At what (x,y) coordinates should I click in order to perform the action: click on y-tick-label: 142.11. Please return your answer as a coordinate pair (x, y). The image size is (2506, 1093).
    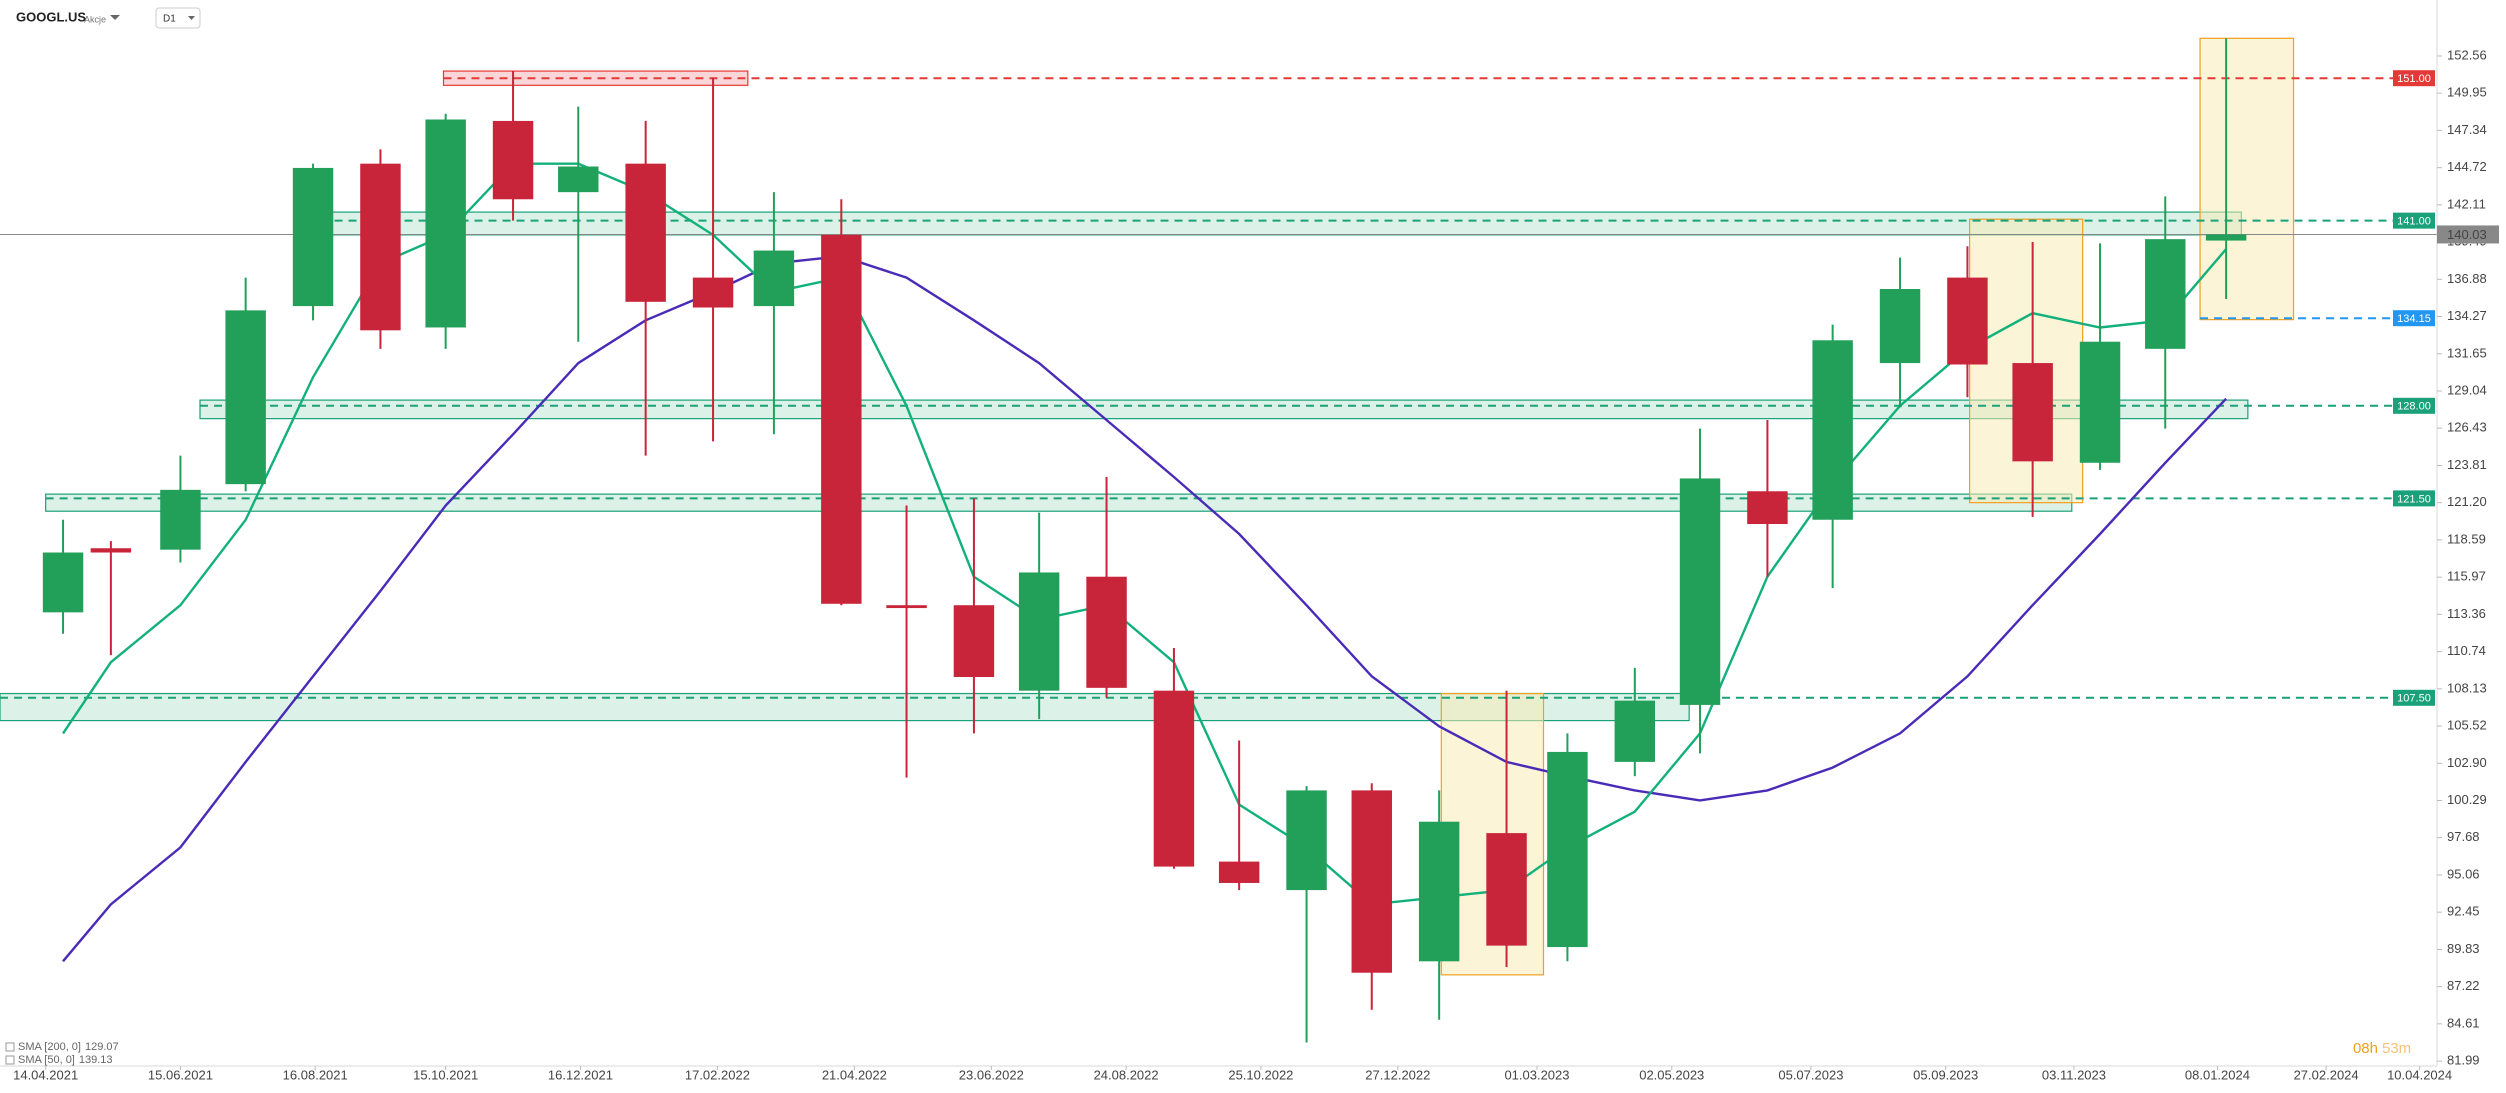
    Looking at the image, I should click on (2466, 203).